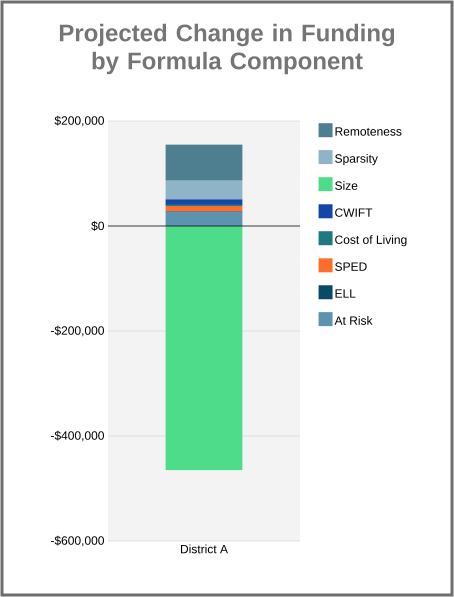 Image resolution: width=454 pixels, height=597 pixels. I want to click on legend-label: Cost of Living, so click(370, 240).